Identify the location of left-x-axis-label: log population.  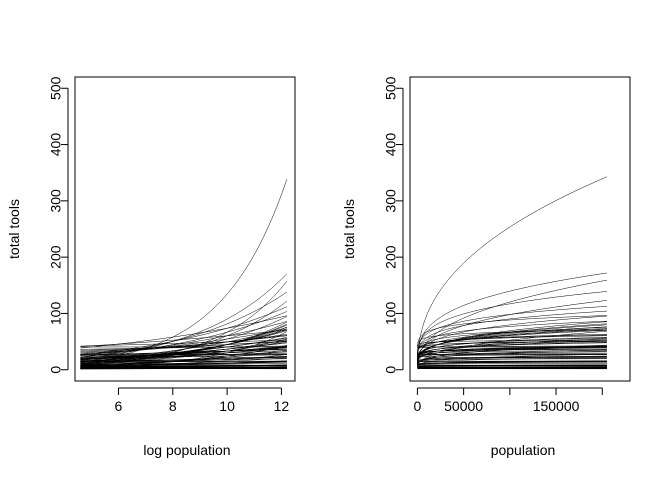
(186, 450).